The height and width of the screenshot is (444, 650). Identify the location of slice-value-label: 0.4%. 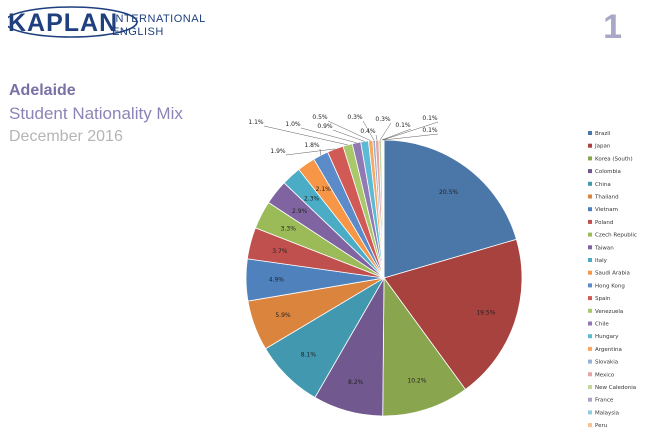
(368, 131).